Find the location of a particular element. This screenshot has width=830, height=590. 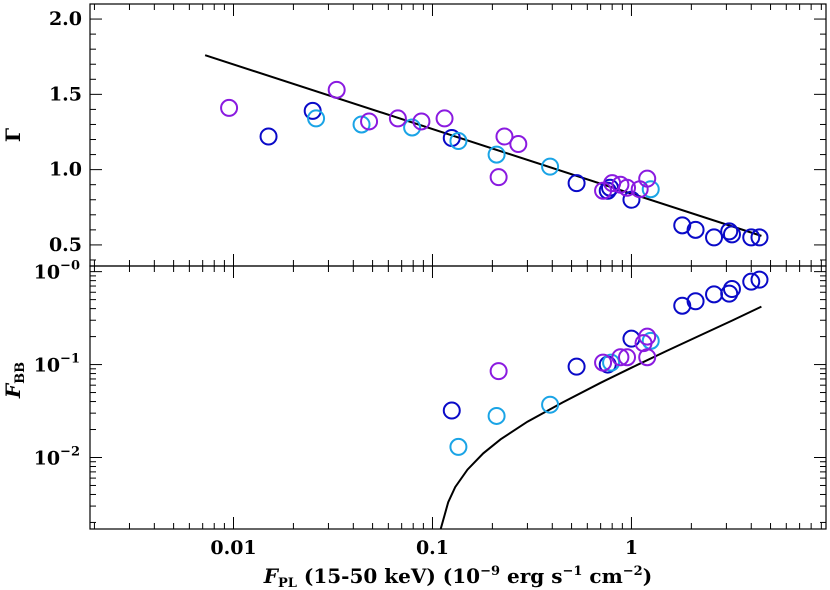

y-tick-label: 0.5 is located at coordinates (65, 245).